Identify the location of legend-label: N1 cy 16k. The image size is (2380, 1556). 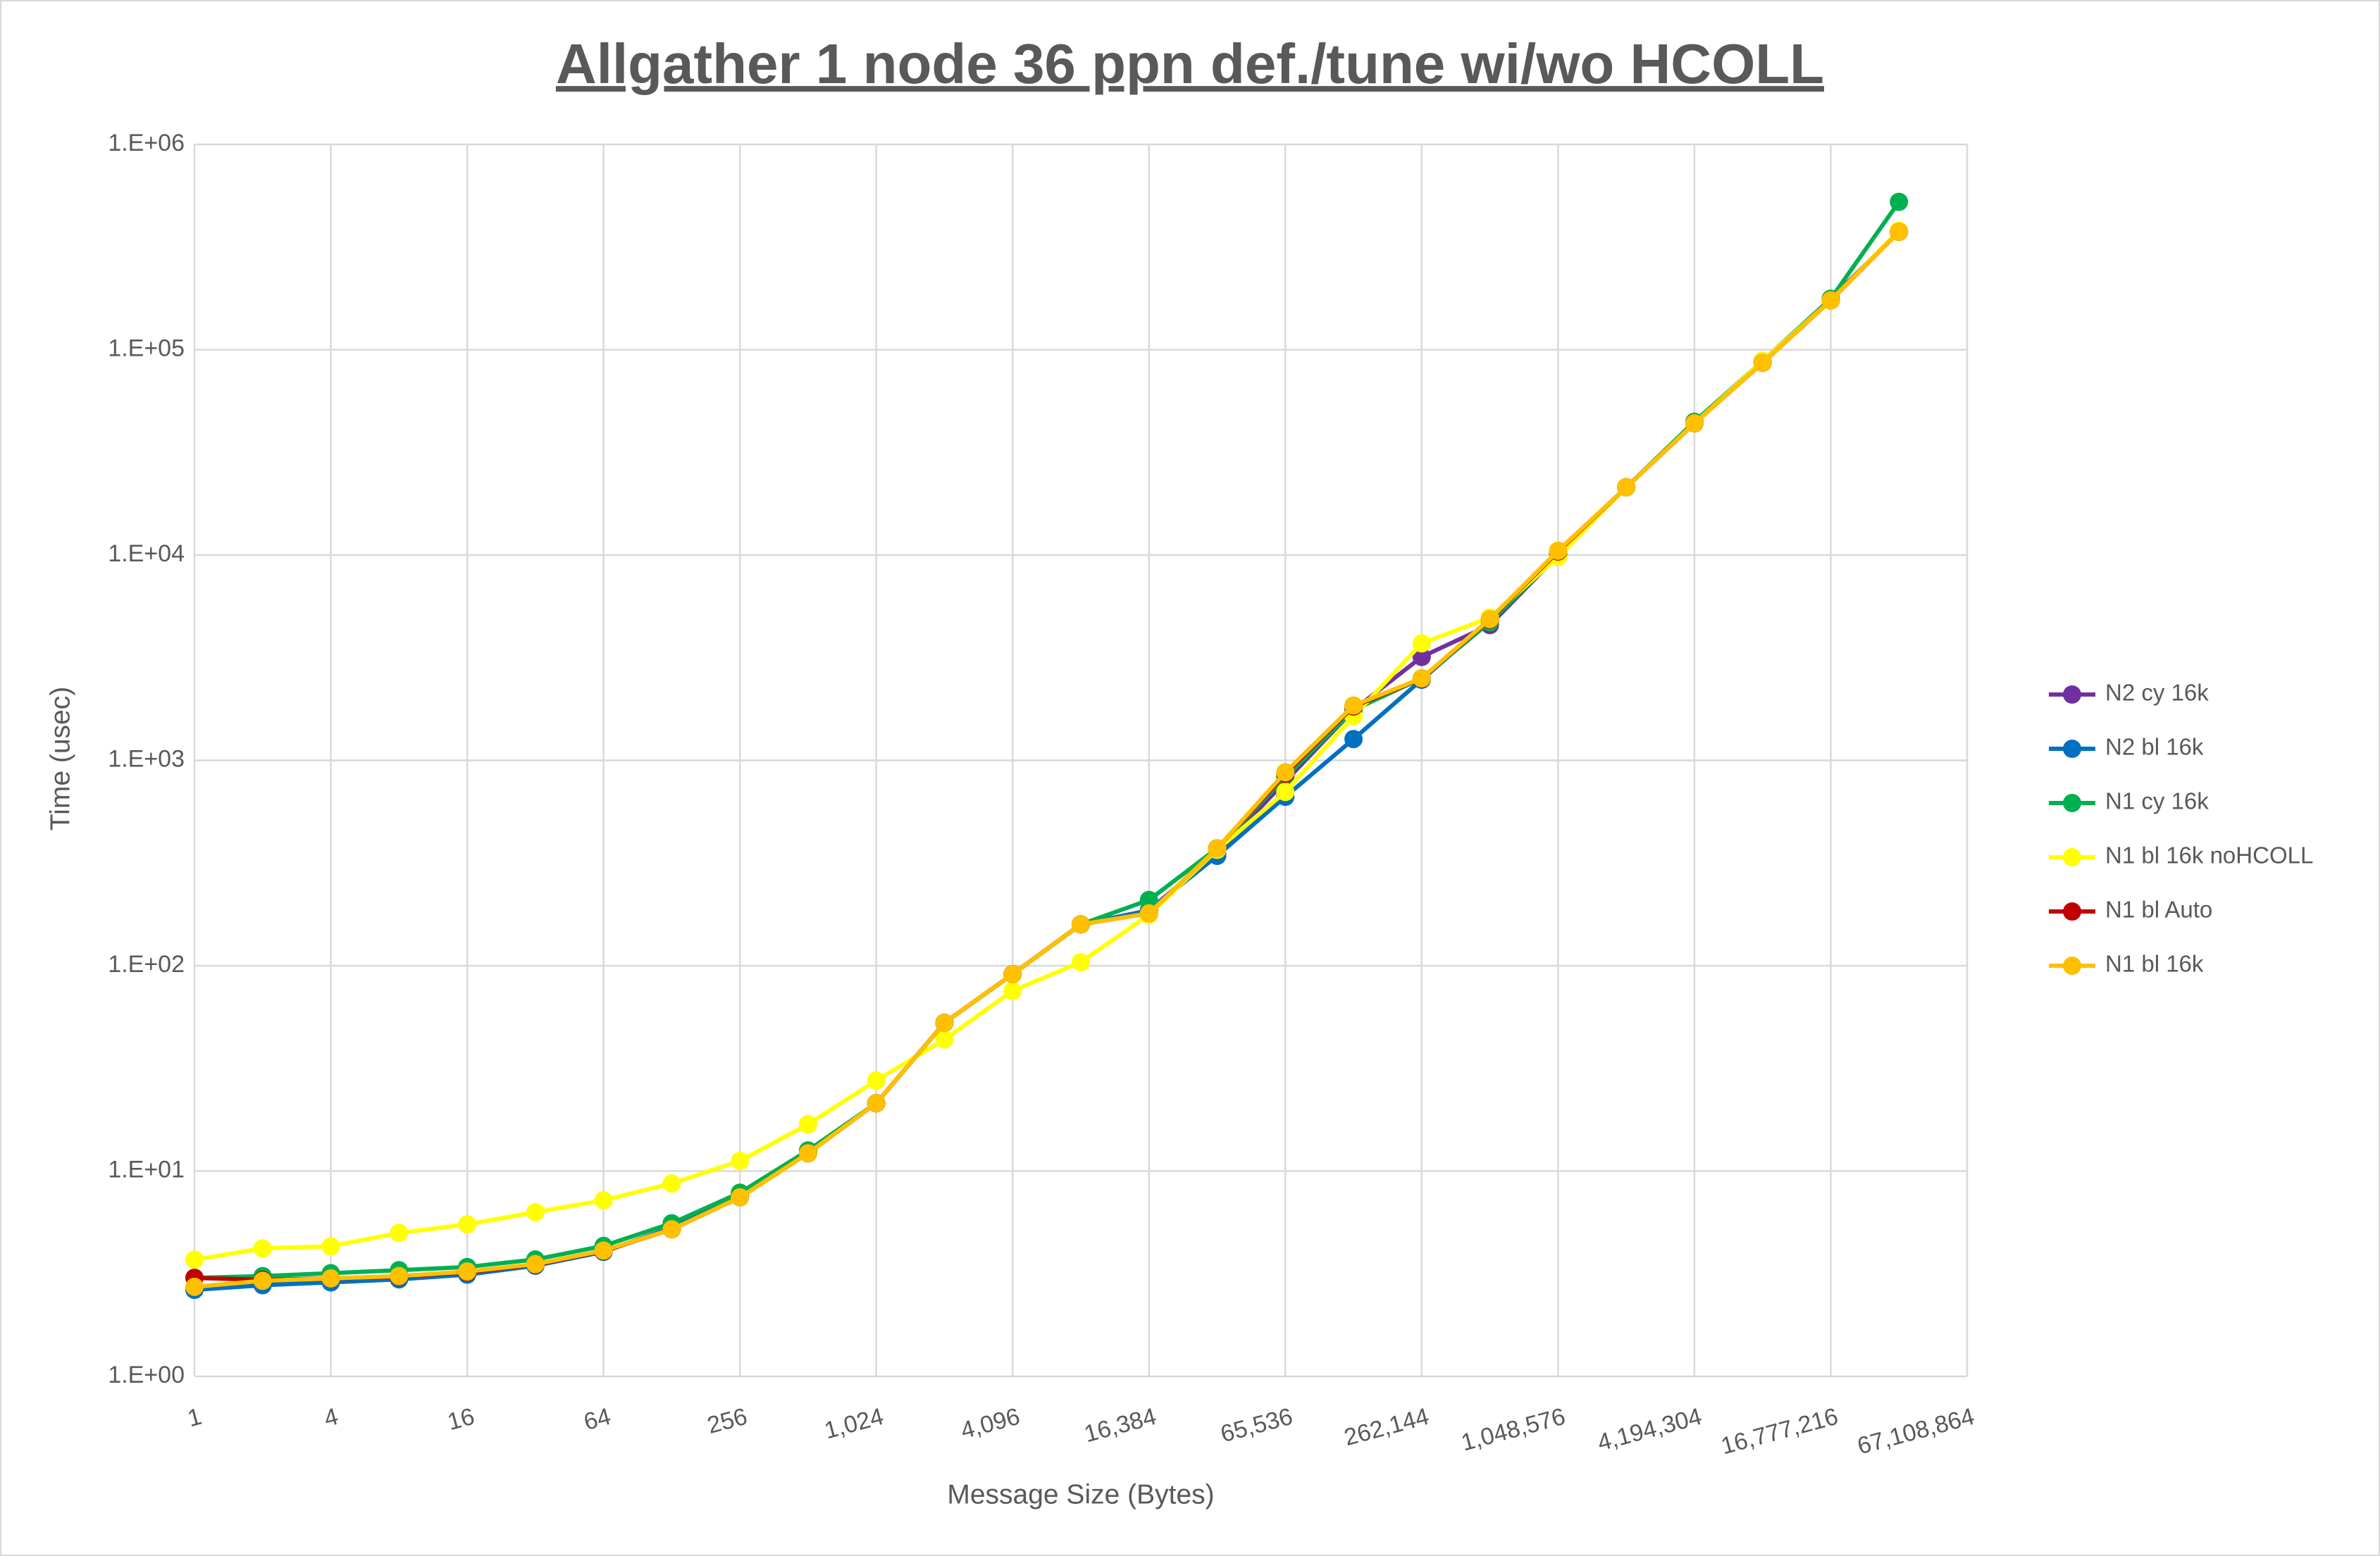
(2157, 801).